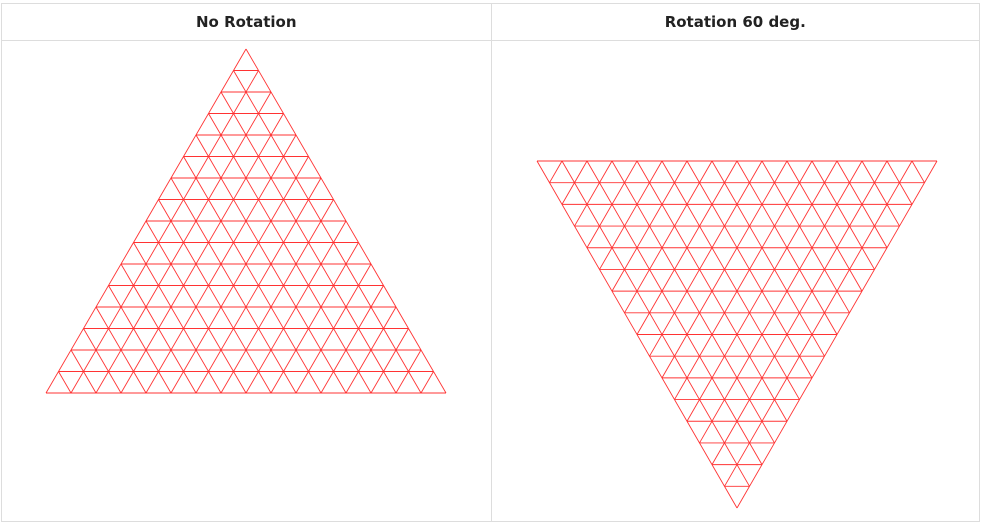  I want to click on panel-title-rotation-60: Rotation 60 deg., so click(735, 22).